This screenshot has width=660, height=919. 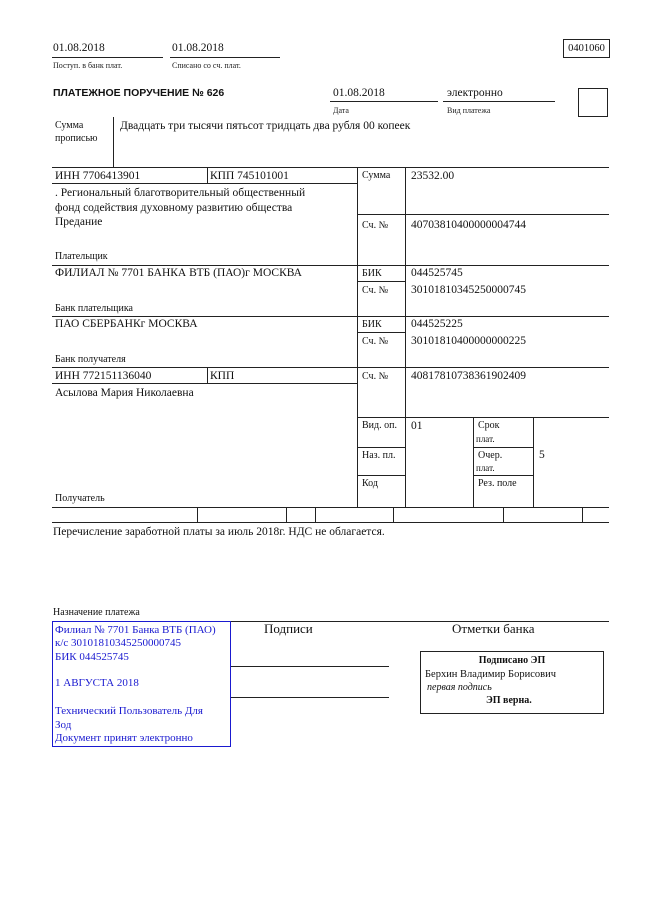 What do you see at coordinates (96, 612) in the screenshot?
I see `purpose-label: Назначение платежа` at bounding box center [96, 612].